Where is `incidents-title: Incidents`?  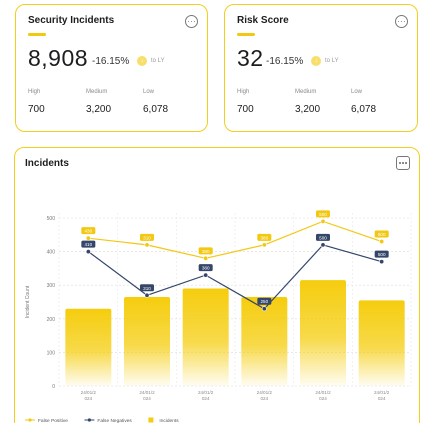 incidents-title: Incidents is located at coordinates (47, 163).